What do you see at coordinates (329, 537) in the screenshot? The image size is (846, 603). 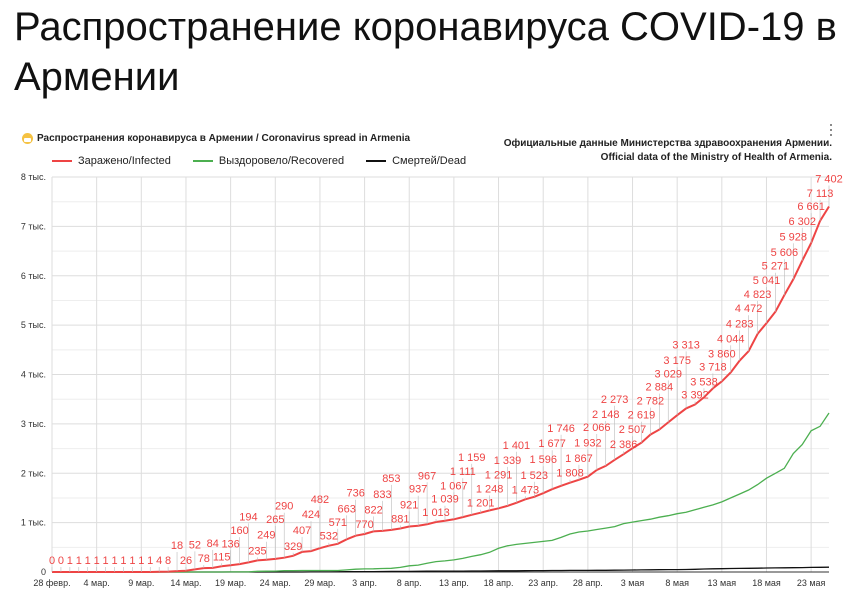 I see `data-label: 532` at bounding box center [329, 537].